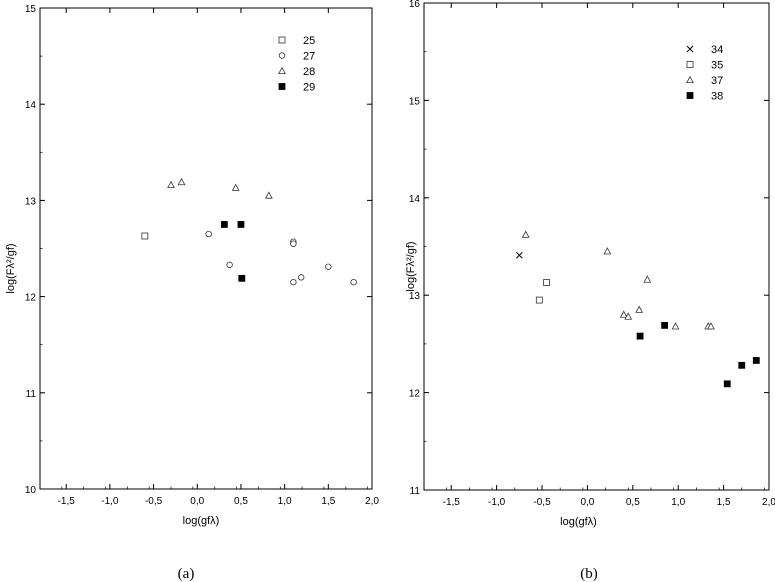 The width and height of the screenshot is (775, 582). I want to click on x-tick-label-b: -1,0, so click(497, 502).